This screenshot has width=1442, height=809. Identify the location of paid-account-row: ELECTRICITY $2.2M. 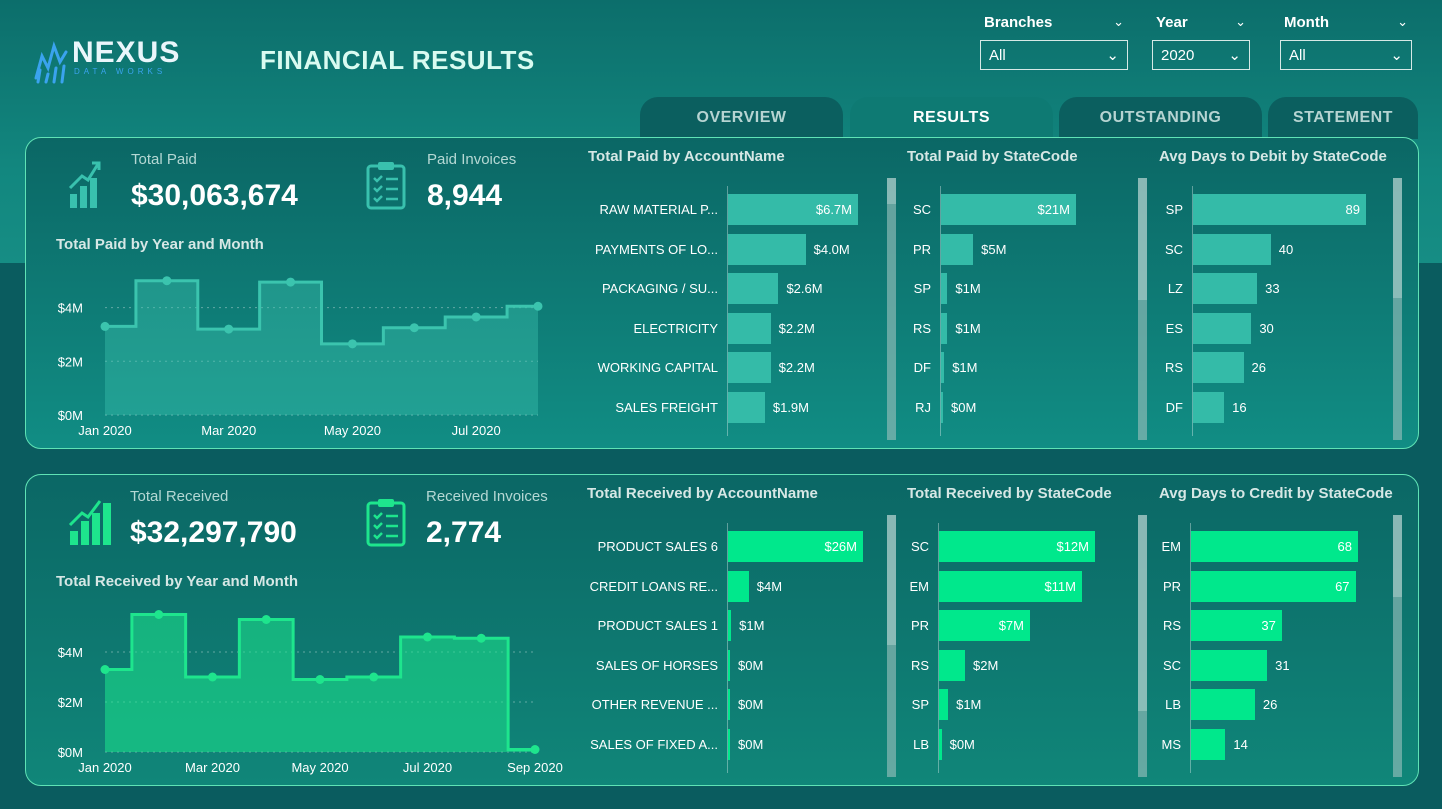
(751, 328).